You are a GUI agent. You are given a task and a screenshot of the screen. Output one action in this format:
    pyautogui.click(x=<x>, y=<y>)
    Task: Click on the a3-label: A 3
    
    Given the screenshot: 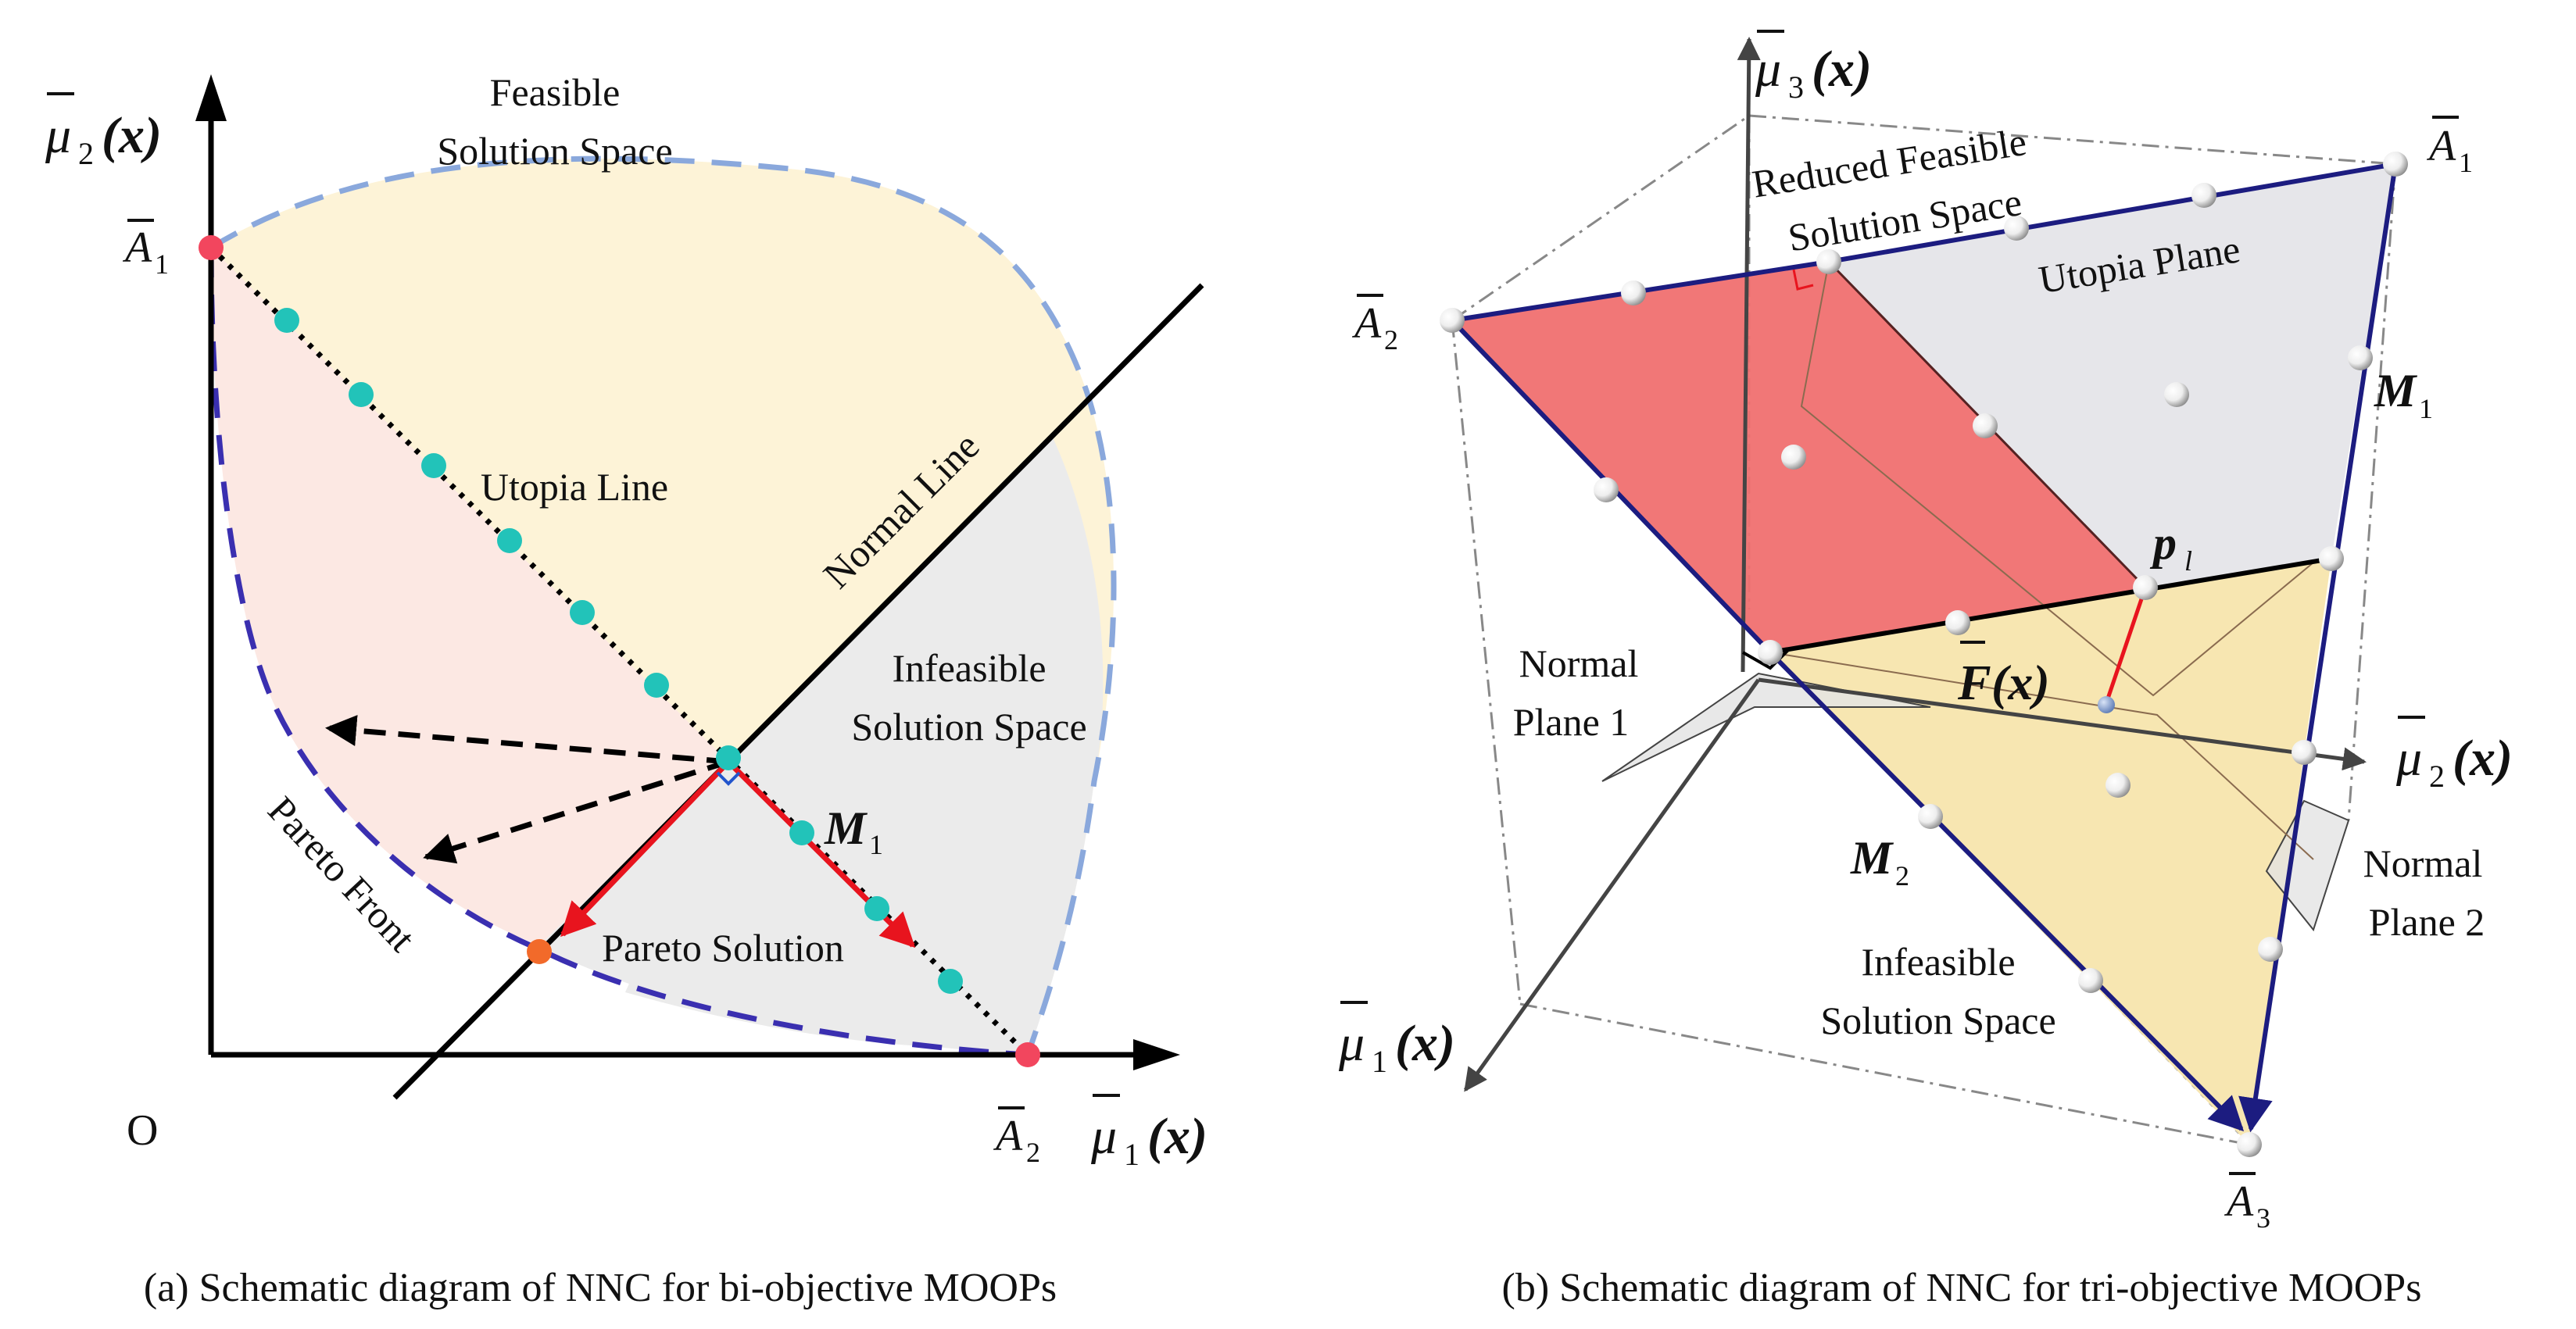 What is the action you would take?
    pyautogui.click(x=2247, y=1203)
    